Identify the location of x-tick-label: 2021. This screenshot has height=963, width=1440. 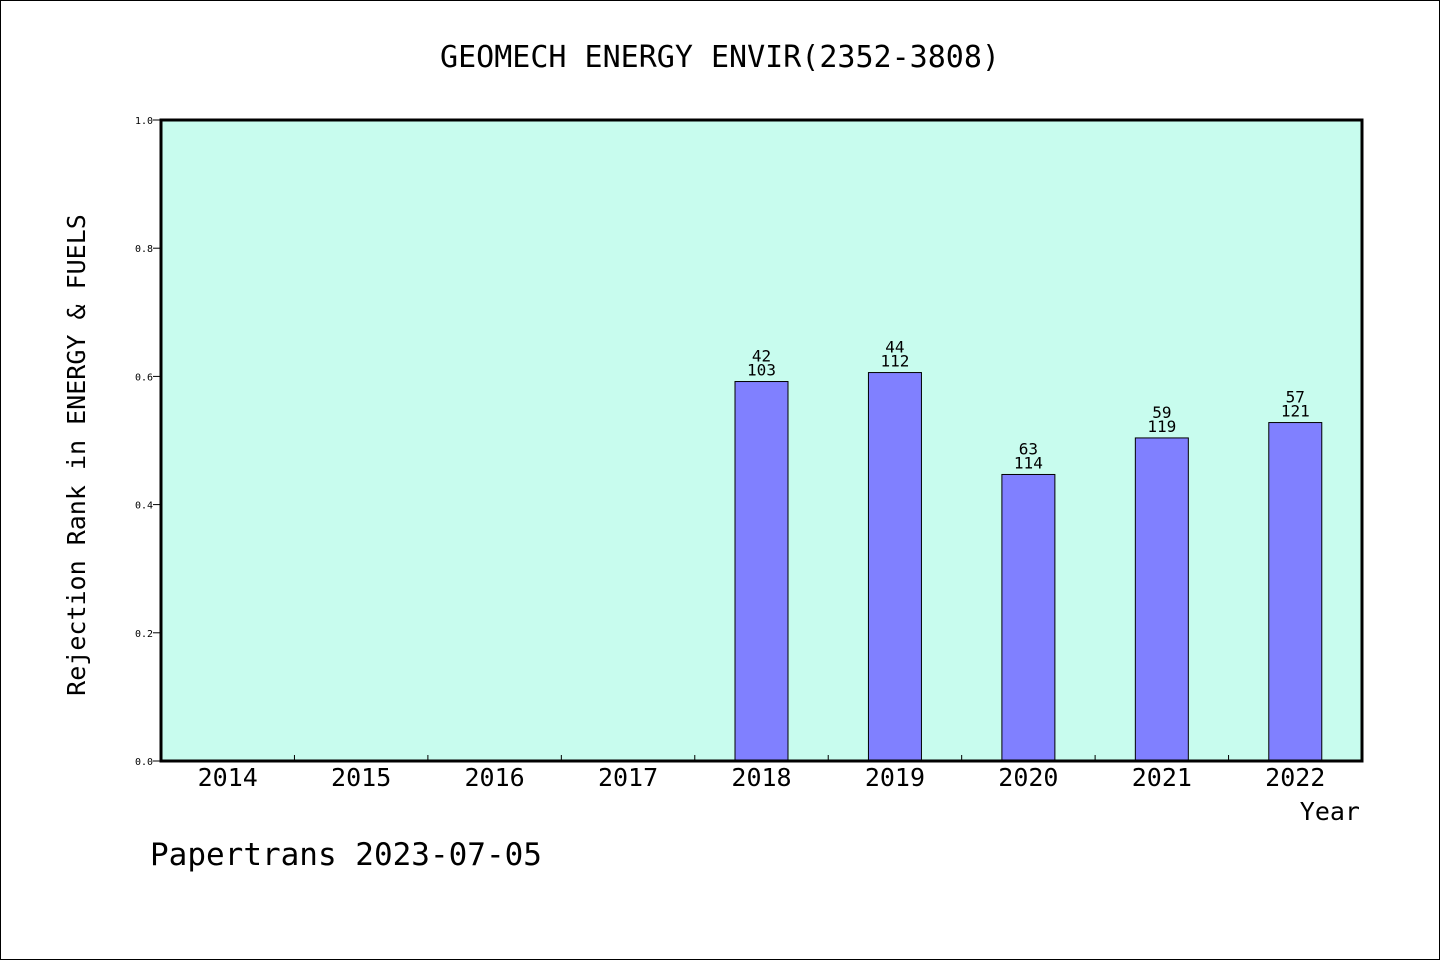
(1162, 777).